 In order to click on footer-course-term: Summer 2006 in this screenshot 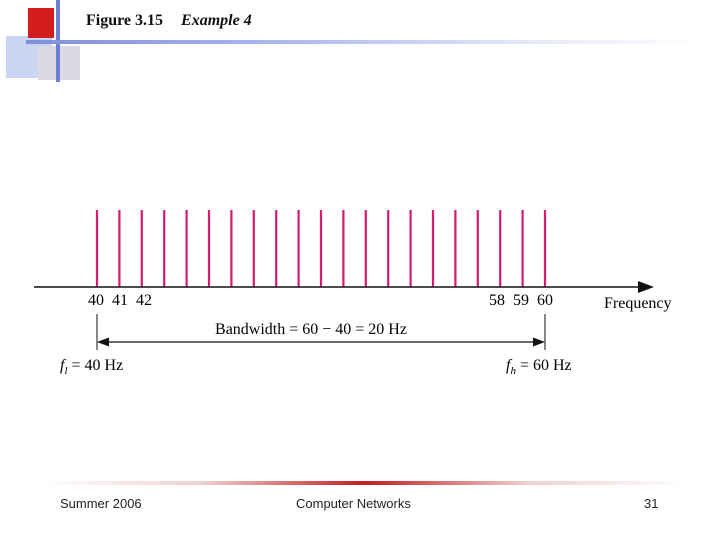, I will do `click(101, 503)`.